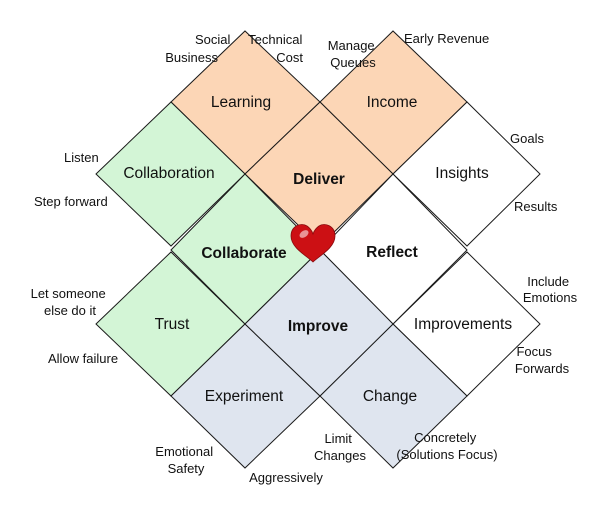  What do you see at coordinates (340, 447) in the screenshot?
I see `note-limit-changes: Limit Changes` at bounding box center [340, 447].